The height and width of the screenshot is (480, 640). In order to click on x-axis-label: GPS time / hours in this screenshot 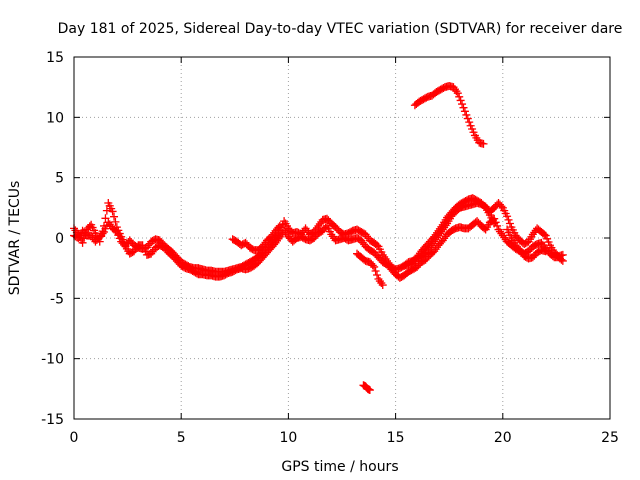, I will do `click(339, 467)`.